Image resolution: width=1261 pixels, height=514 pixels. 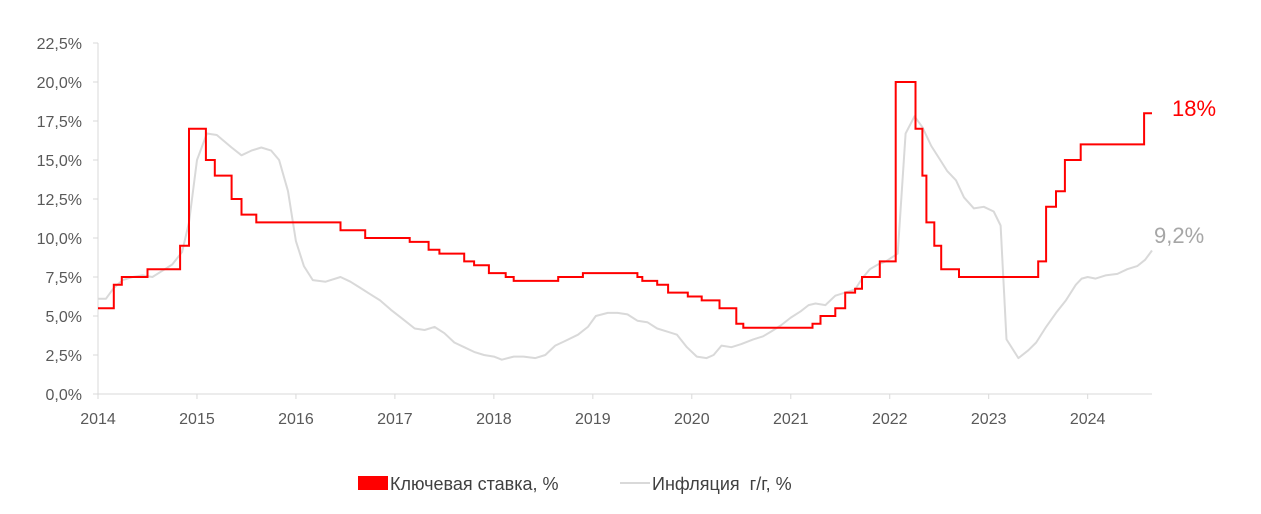 What do you see at coordinates (373, 483) in the screenshot?
I see `legend-swatch-rate` at bounding box center [373, 483].